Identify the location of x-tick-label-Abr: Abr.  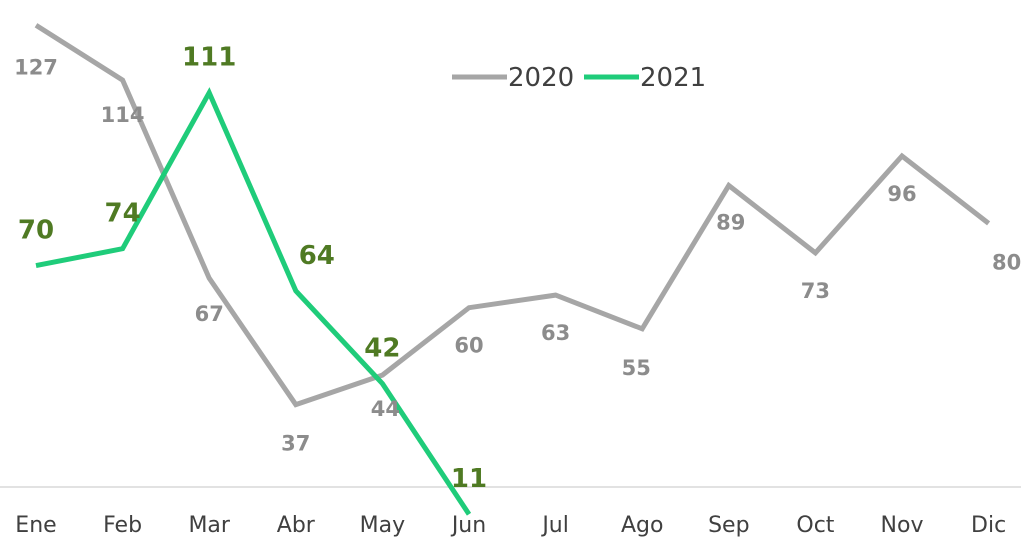
(296, 525).